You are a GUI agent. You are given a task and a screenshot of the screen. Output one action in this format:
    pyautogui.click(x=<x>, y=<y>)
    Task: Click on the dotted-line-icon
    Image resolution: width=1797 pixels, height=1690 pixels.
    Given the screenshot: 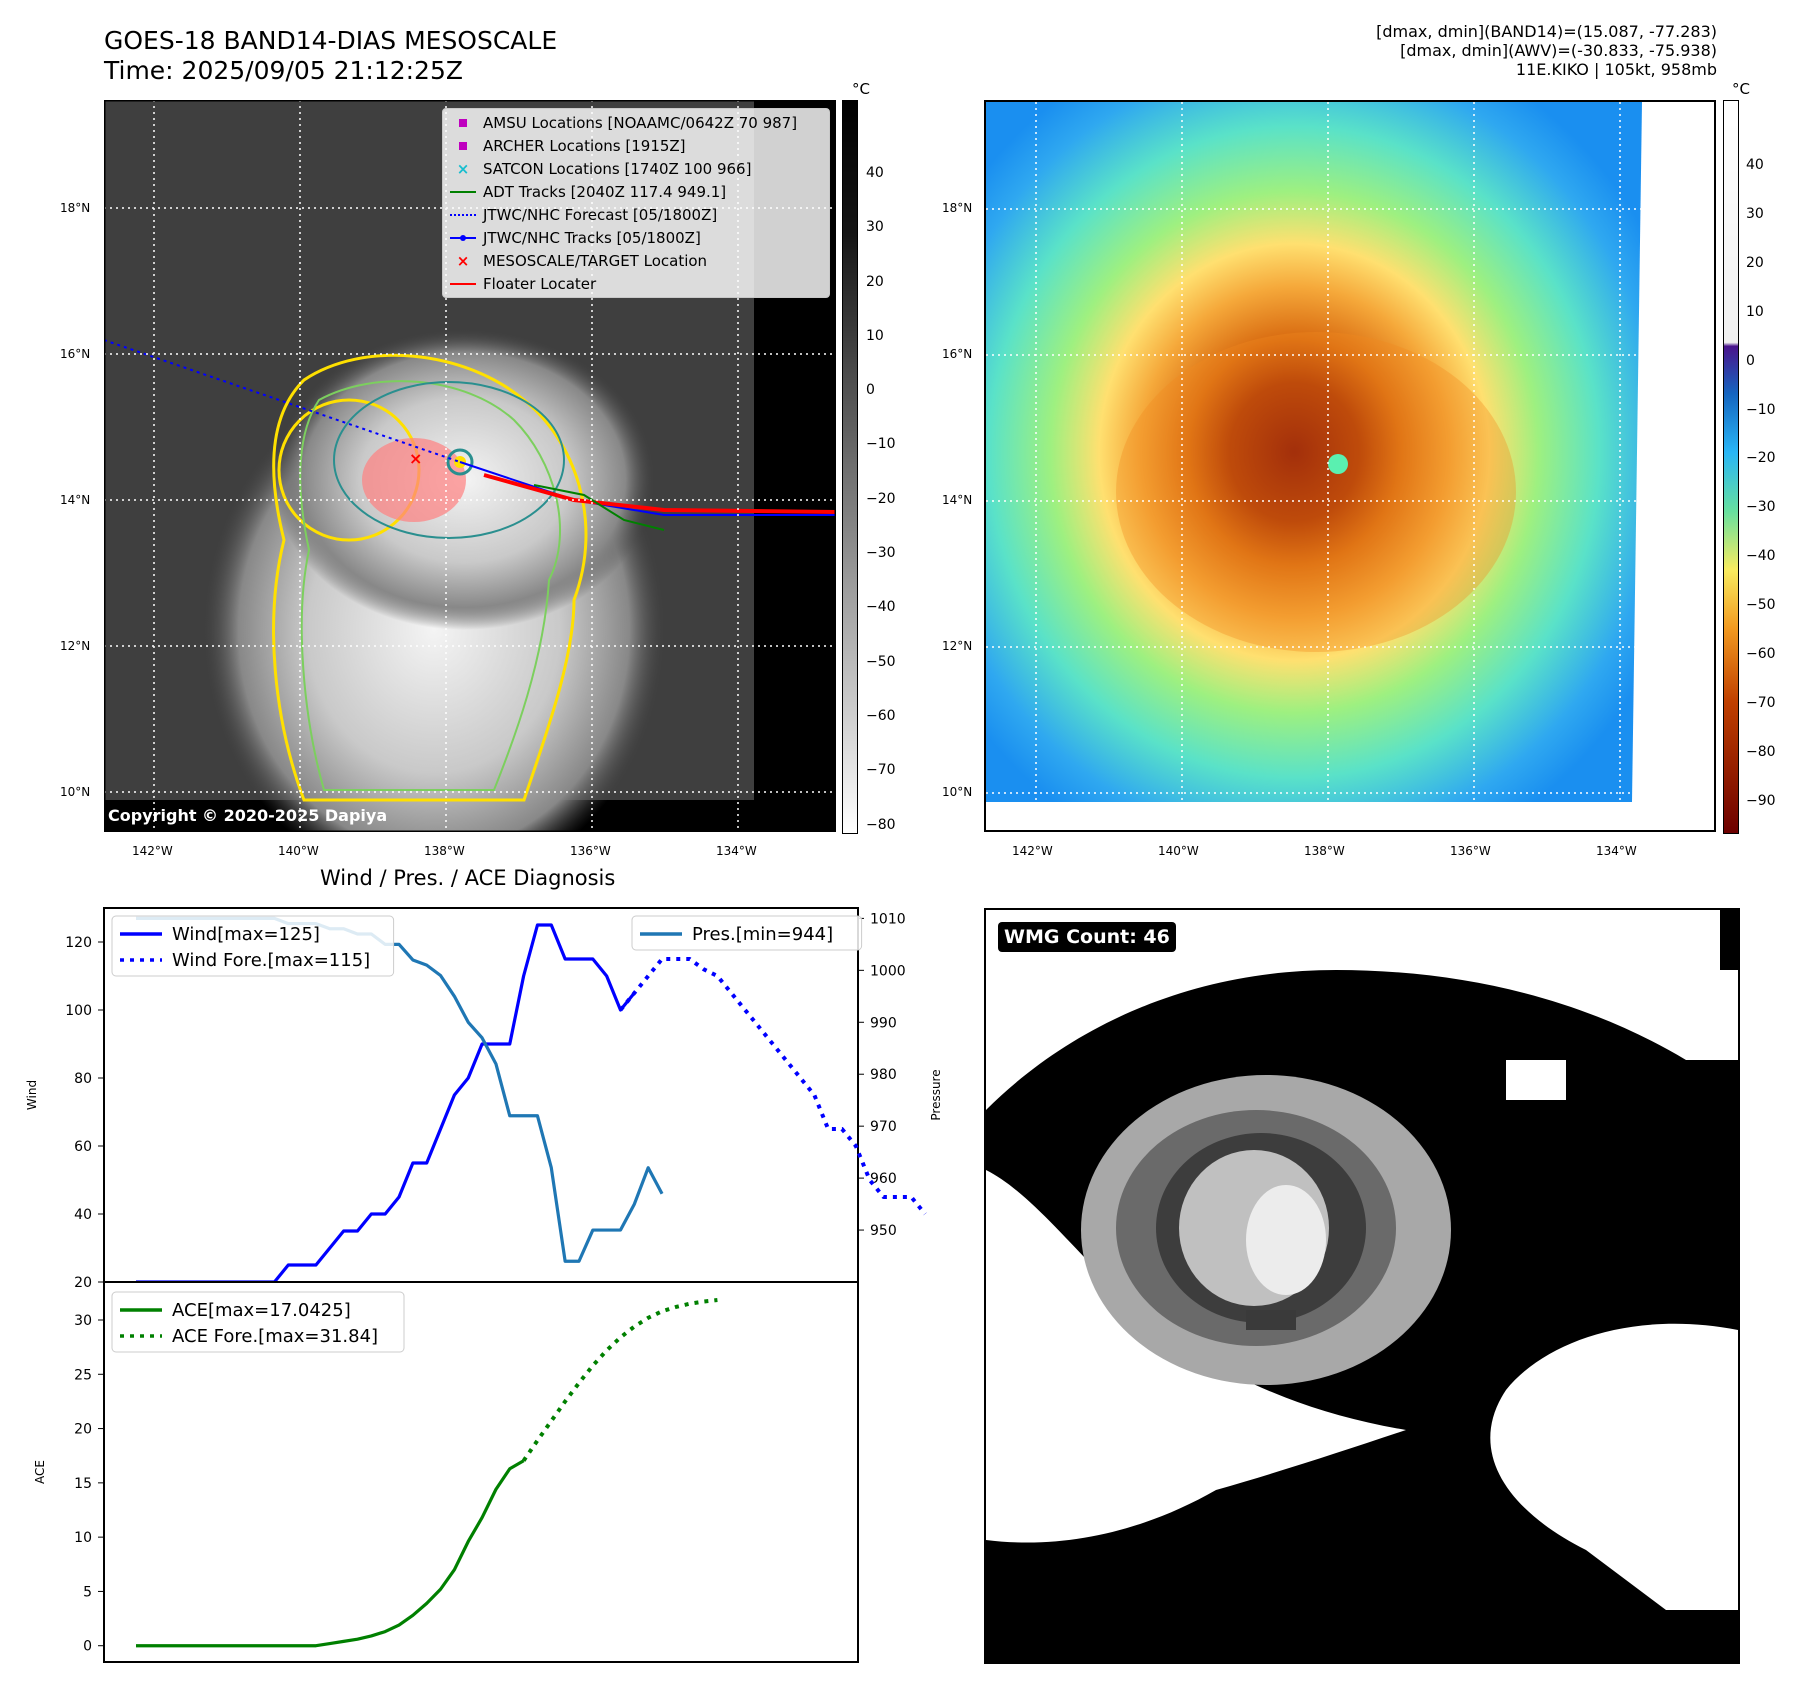 What is the action you would take?
    pyautogui.click(x=463, y=214)
    